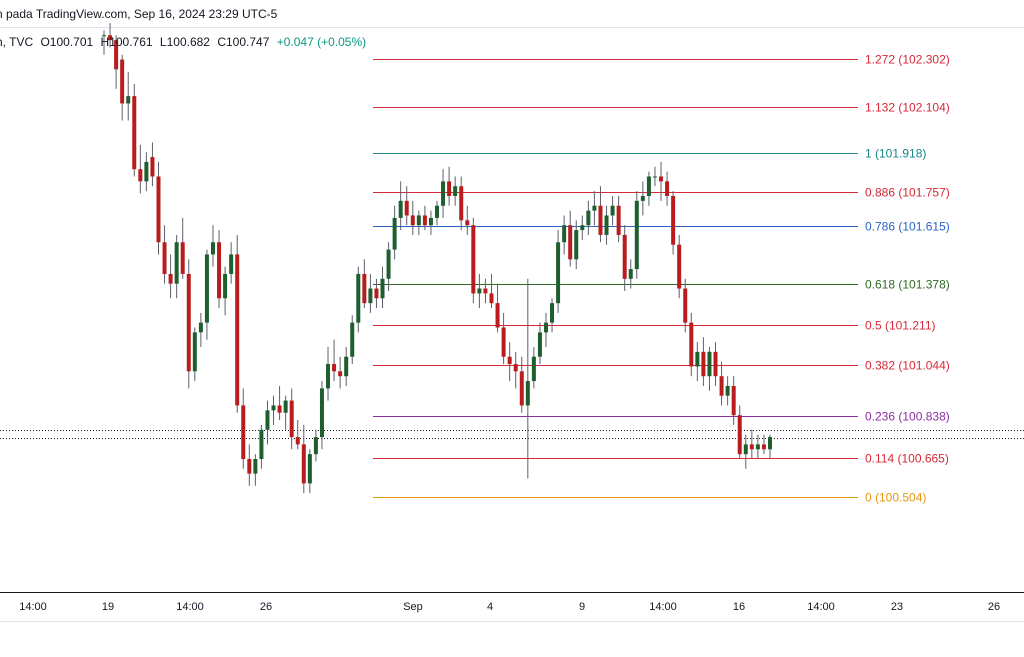 Image resolution: width=1024 pixels, height=657 pixels. Describe the element at coordinates (907, 366) in the screenshot. I see `fib-level-label: 0.382 (101.044)` at that location.